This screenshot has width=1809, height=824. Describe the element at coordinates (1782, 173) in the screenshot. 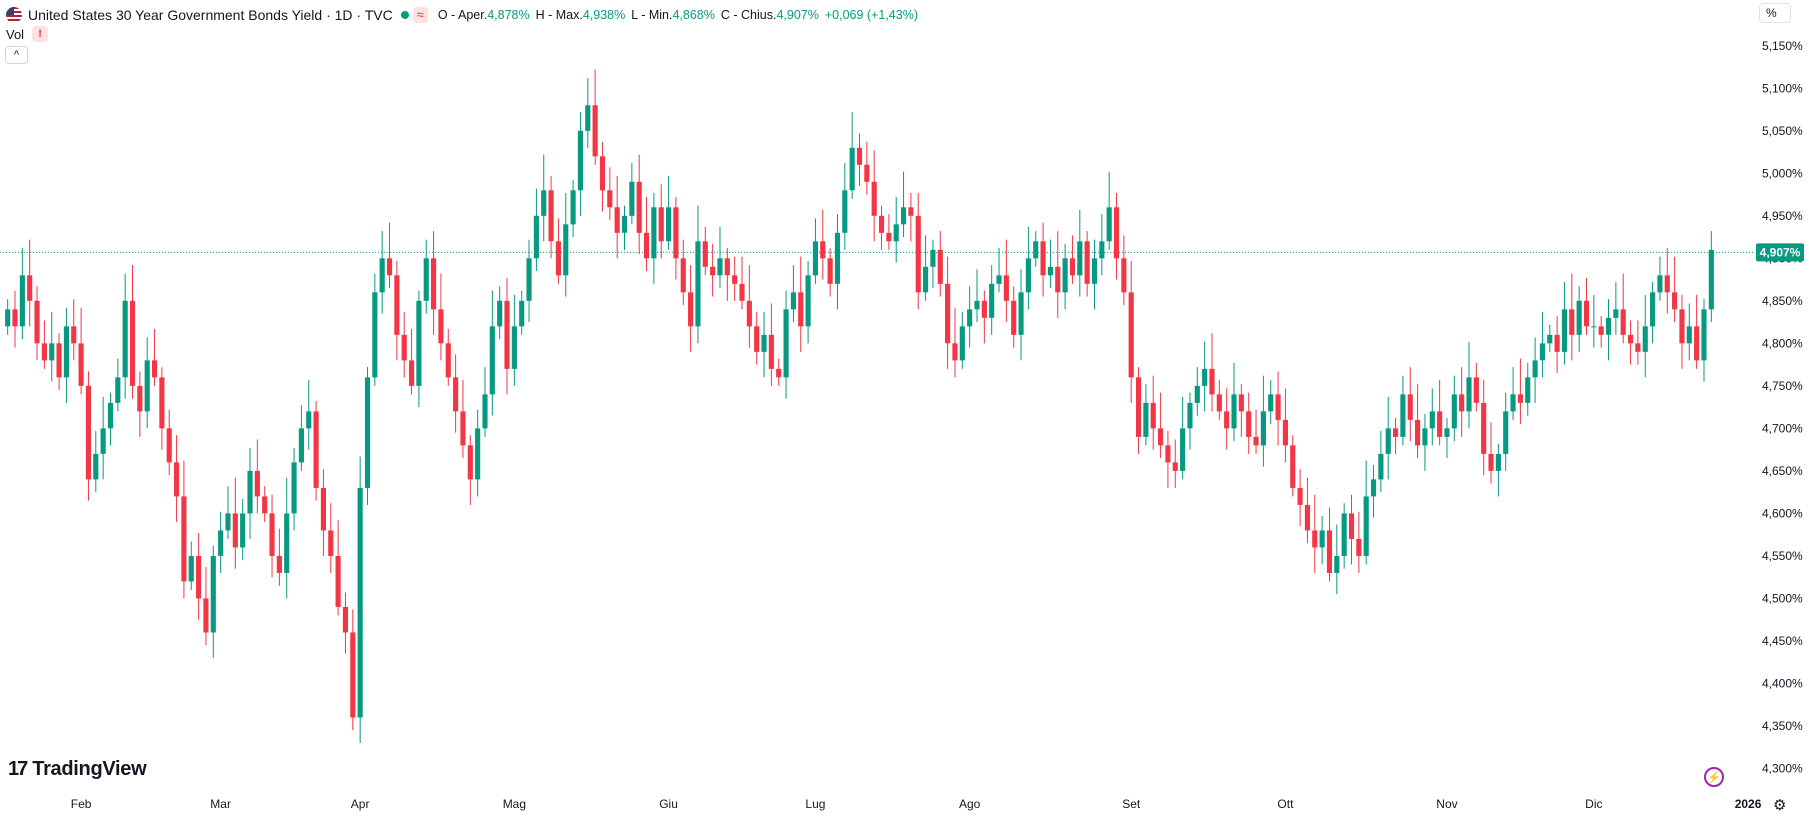

I see `y-tick-label: 5,000%` at that location.